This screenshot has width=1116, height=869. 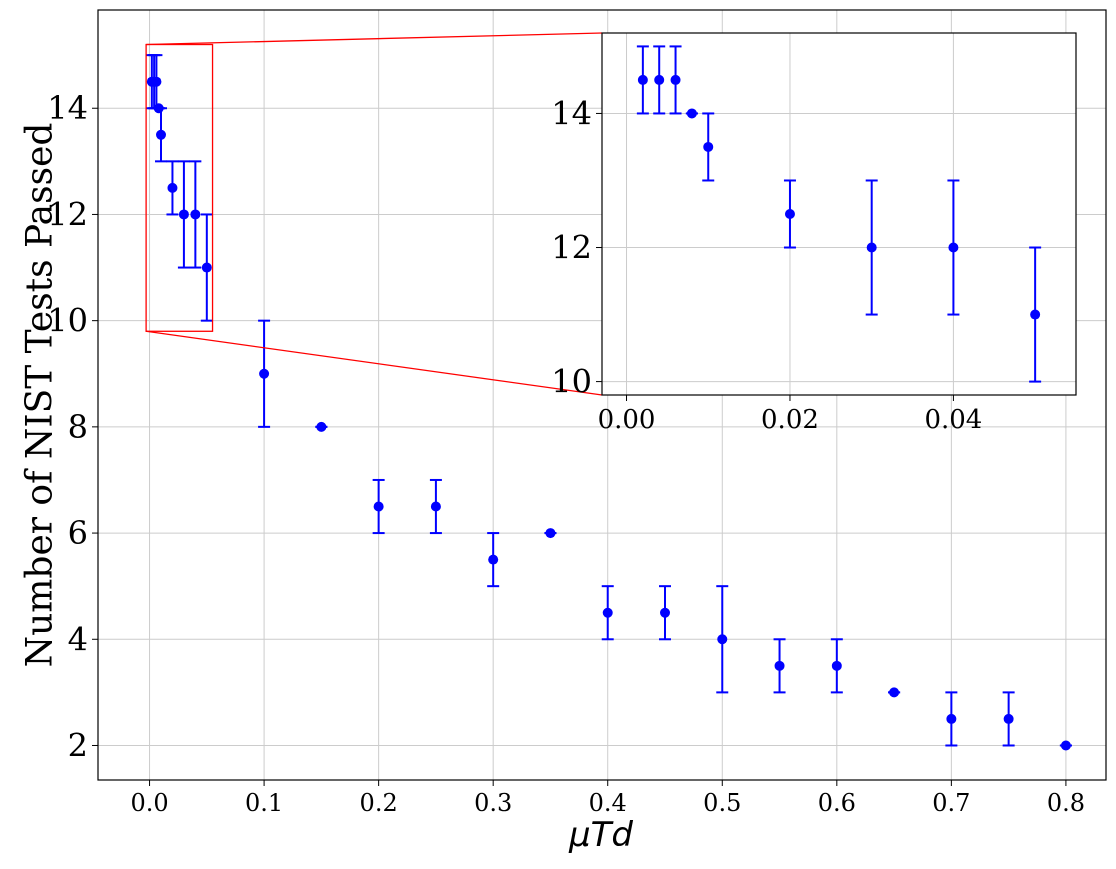 I want to click on y-tick-label: 2, so click(x=78, y=745).